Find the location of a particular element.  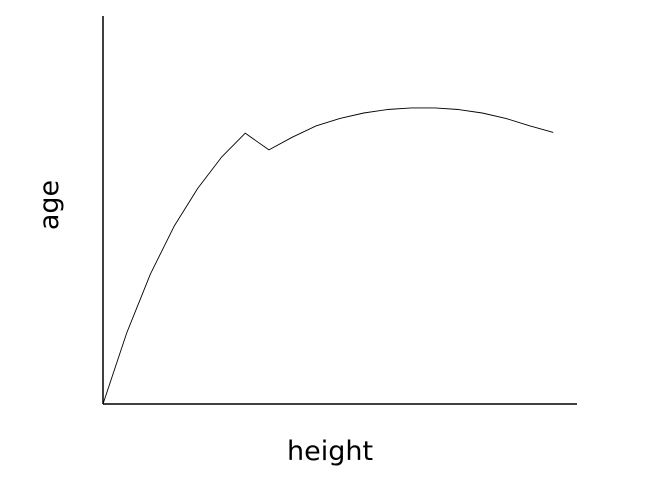

y-axis-title: age is located at coordinates (49, 205).